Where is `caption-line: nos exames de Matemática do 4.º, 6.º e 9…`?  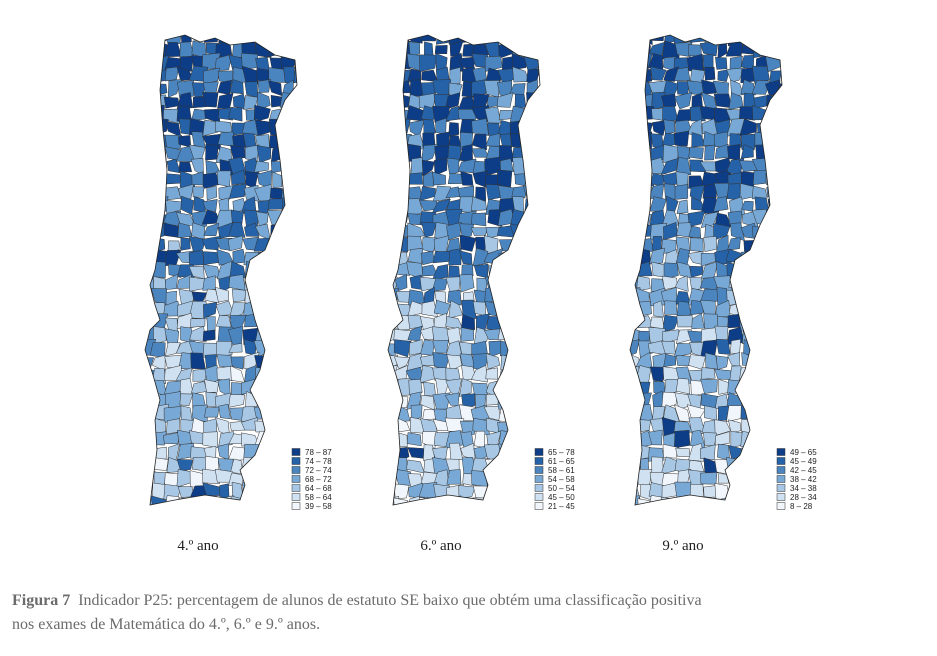 caption-line: nos exames de Matemática do 4.º, 6.º e 9… is located at coordinates (166, 624).